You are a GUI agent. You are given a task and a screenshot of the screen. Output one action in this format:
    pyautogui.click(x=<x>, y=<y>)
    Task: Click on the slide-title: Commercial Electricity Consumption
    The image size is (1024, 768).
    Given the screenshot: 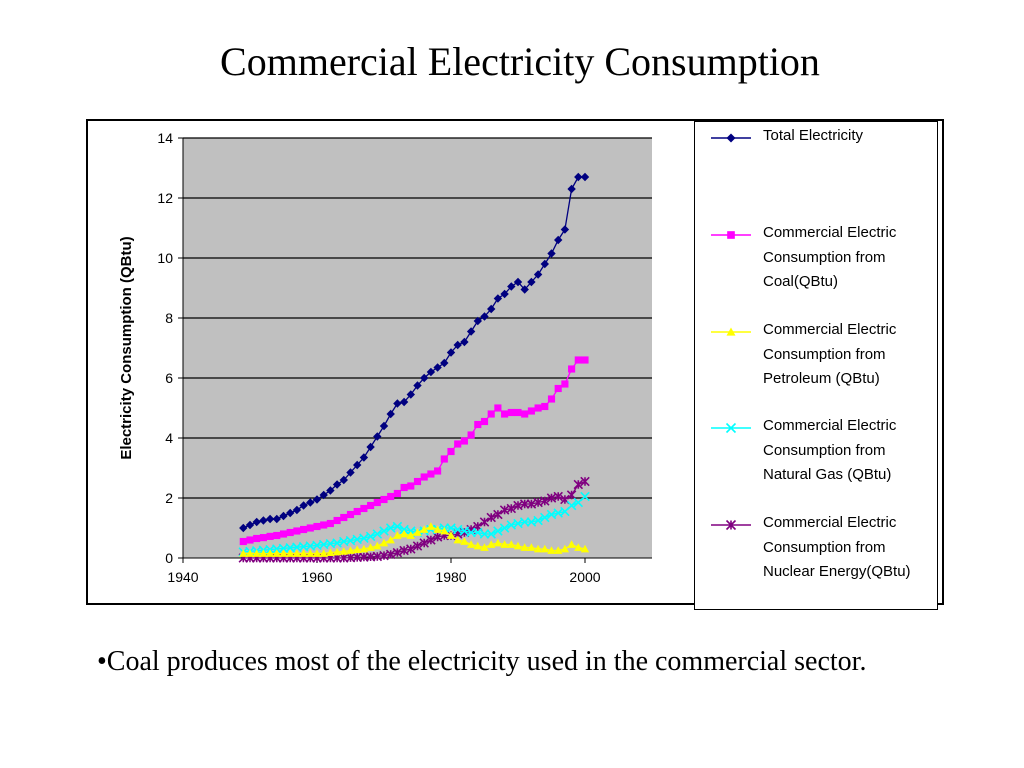 What is the action you would take?
    pyautogui.click(x=520, y=61)
    